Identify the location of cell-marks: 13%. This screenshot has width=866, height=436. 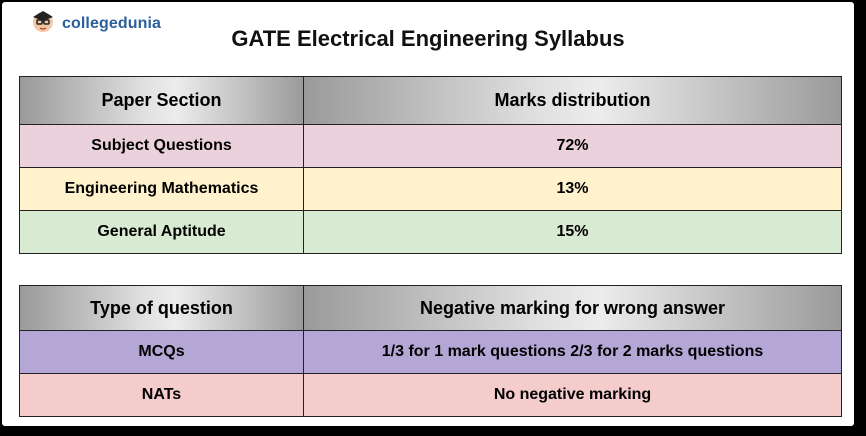
(572, 189).